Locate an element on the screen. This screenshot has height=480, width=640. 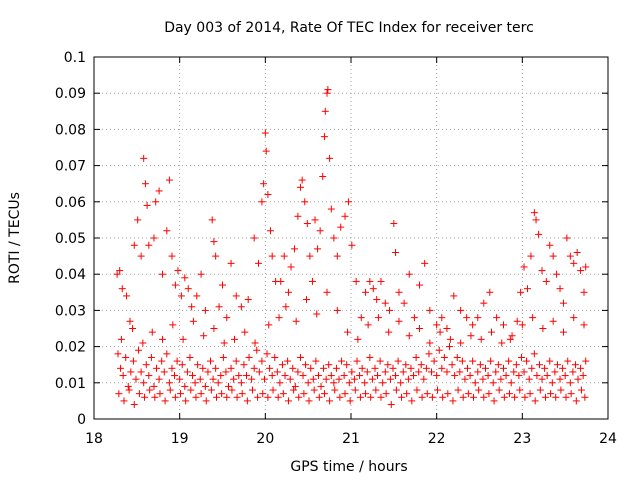
y-tick-label: 0.02 is located at coordinates (70, 348).